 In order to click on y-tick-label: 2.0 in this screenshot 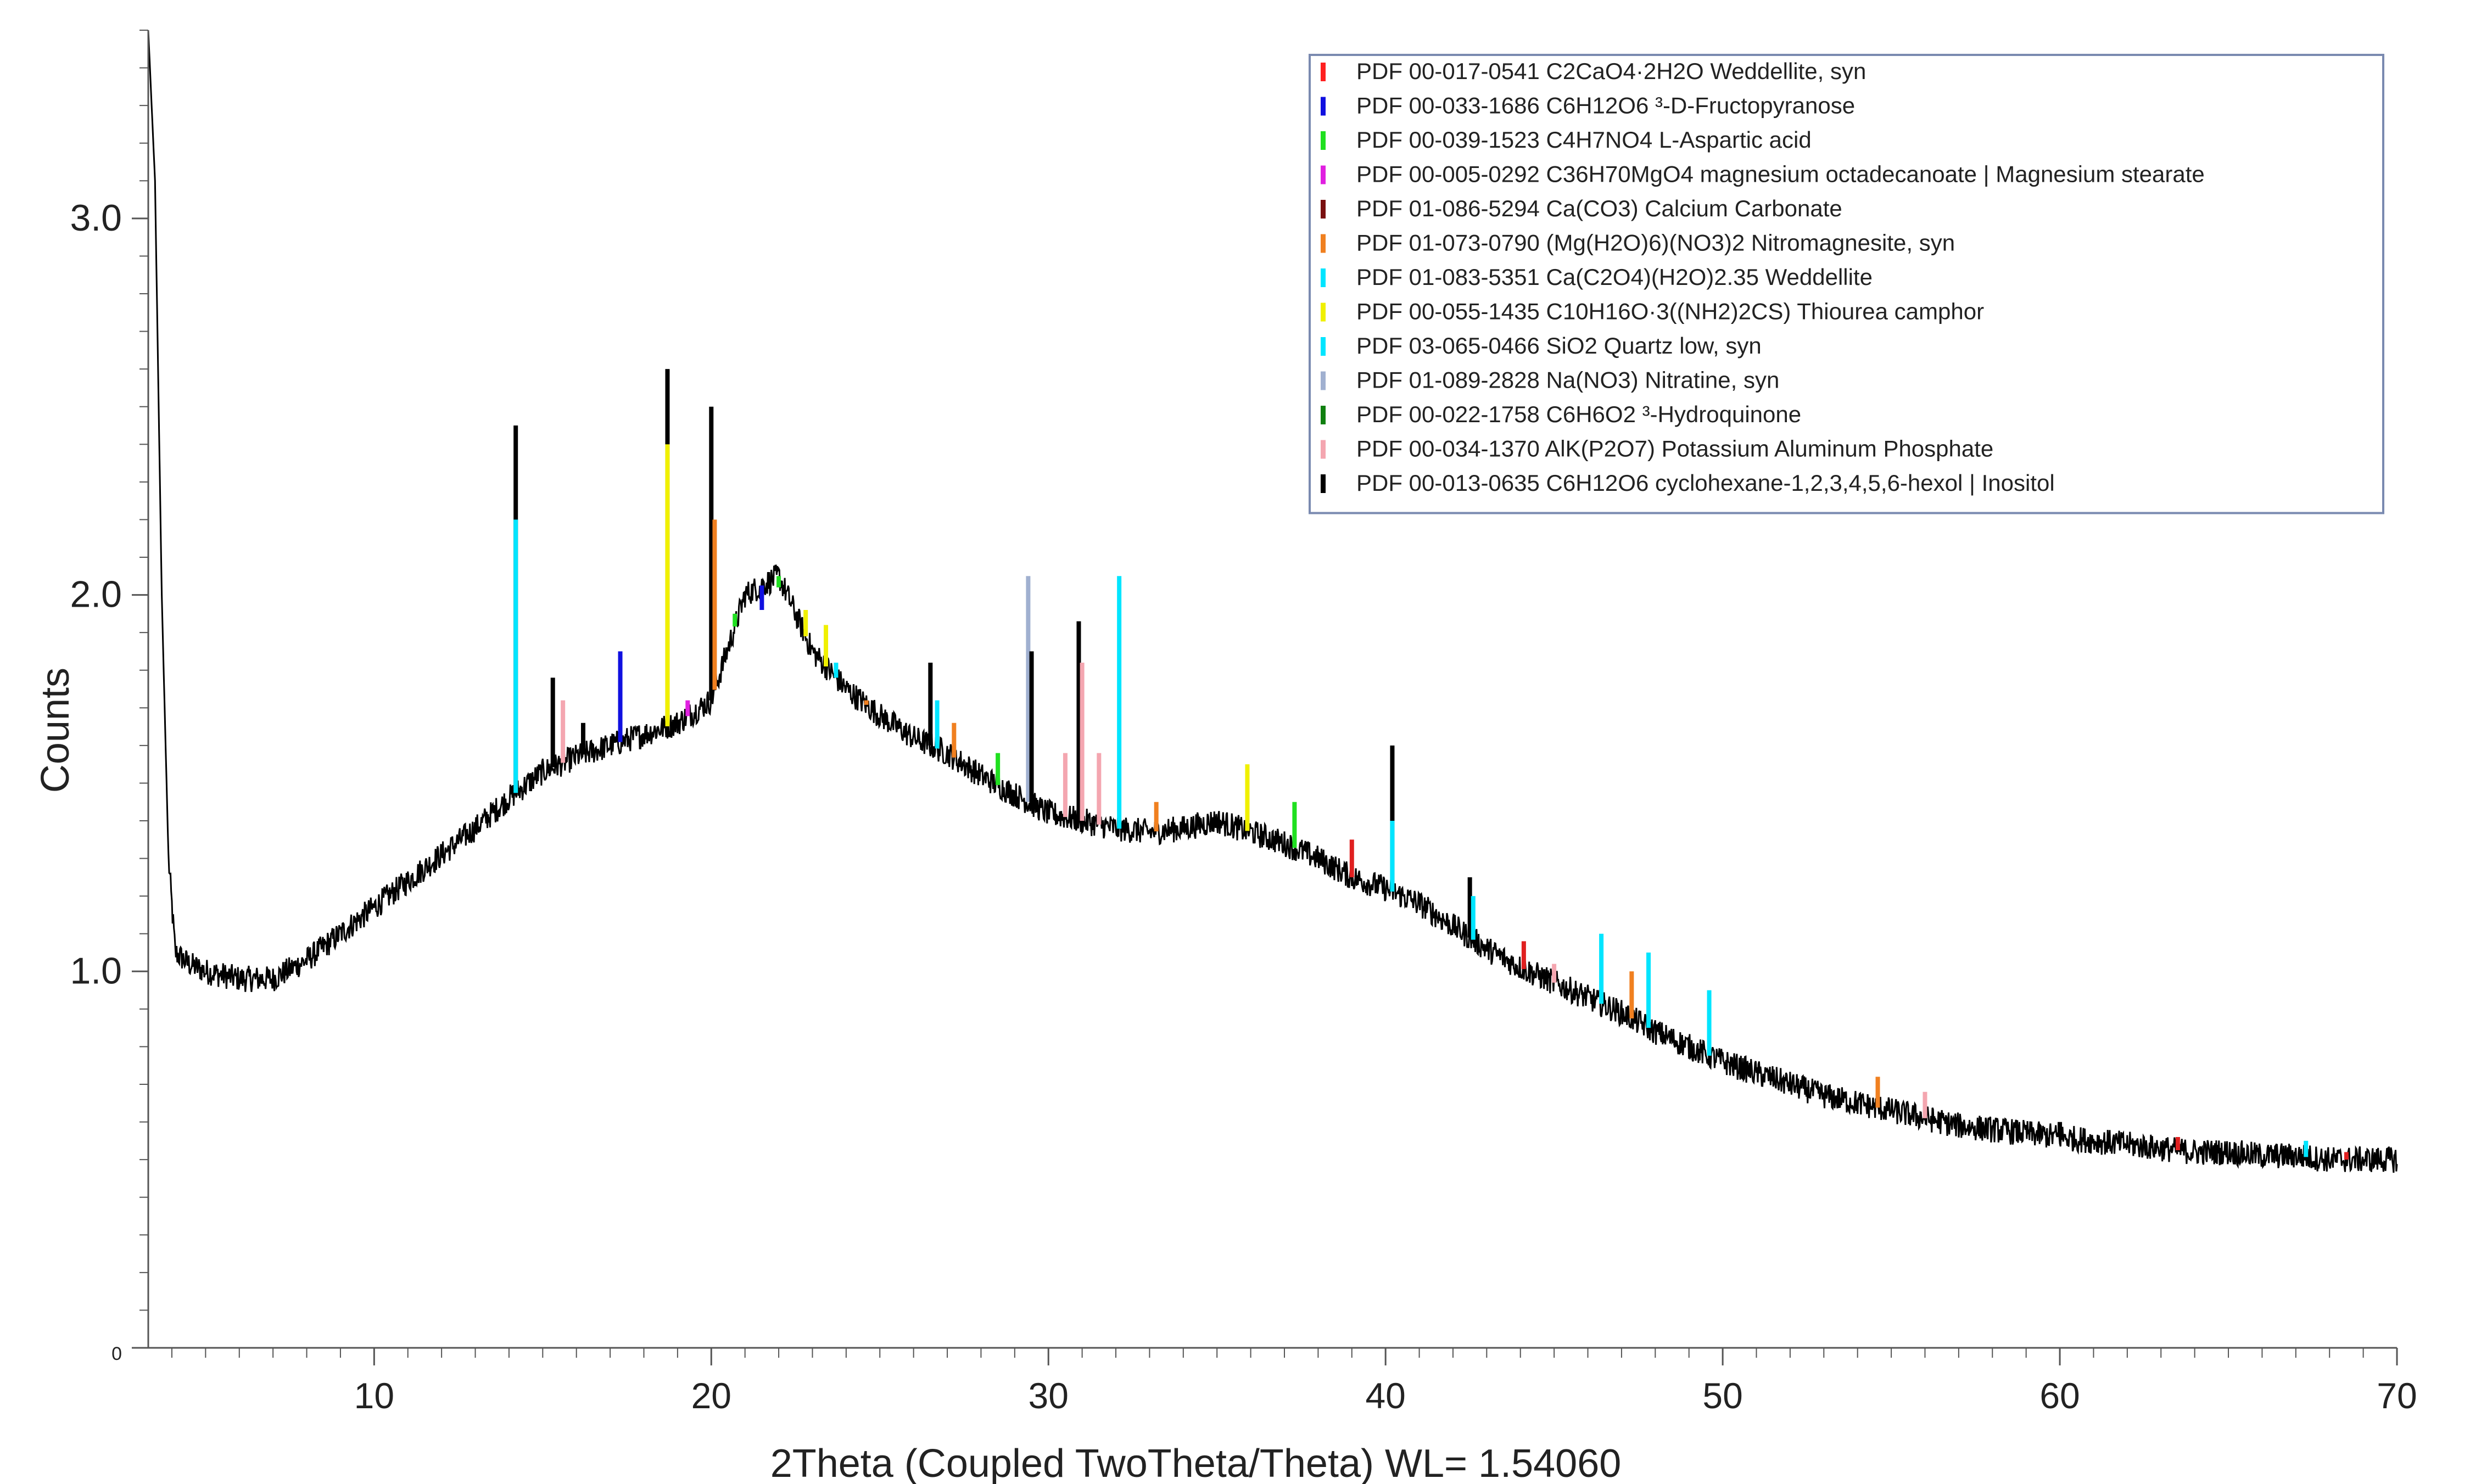, I will do `click(96, 595)`.